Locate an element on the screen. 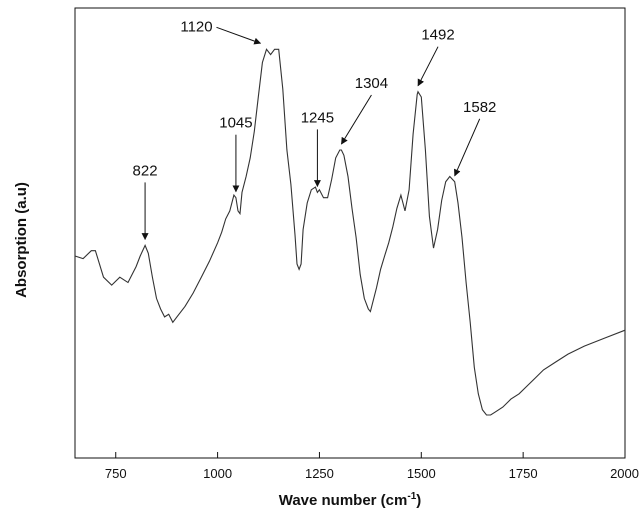 This screenshot has width=641, height=514. peak-label: 1245 is located at coordinates (317, 117).